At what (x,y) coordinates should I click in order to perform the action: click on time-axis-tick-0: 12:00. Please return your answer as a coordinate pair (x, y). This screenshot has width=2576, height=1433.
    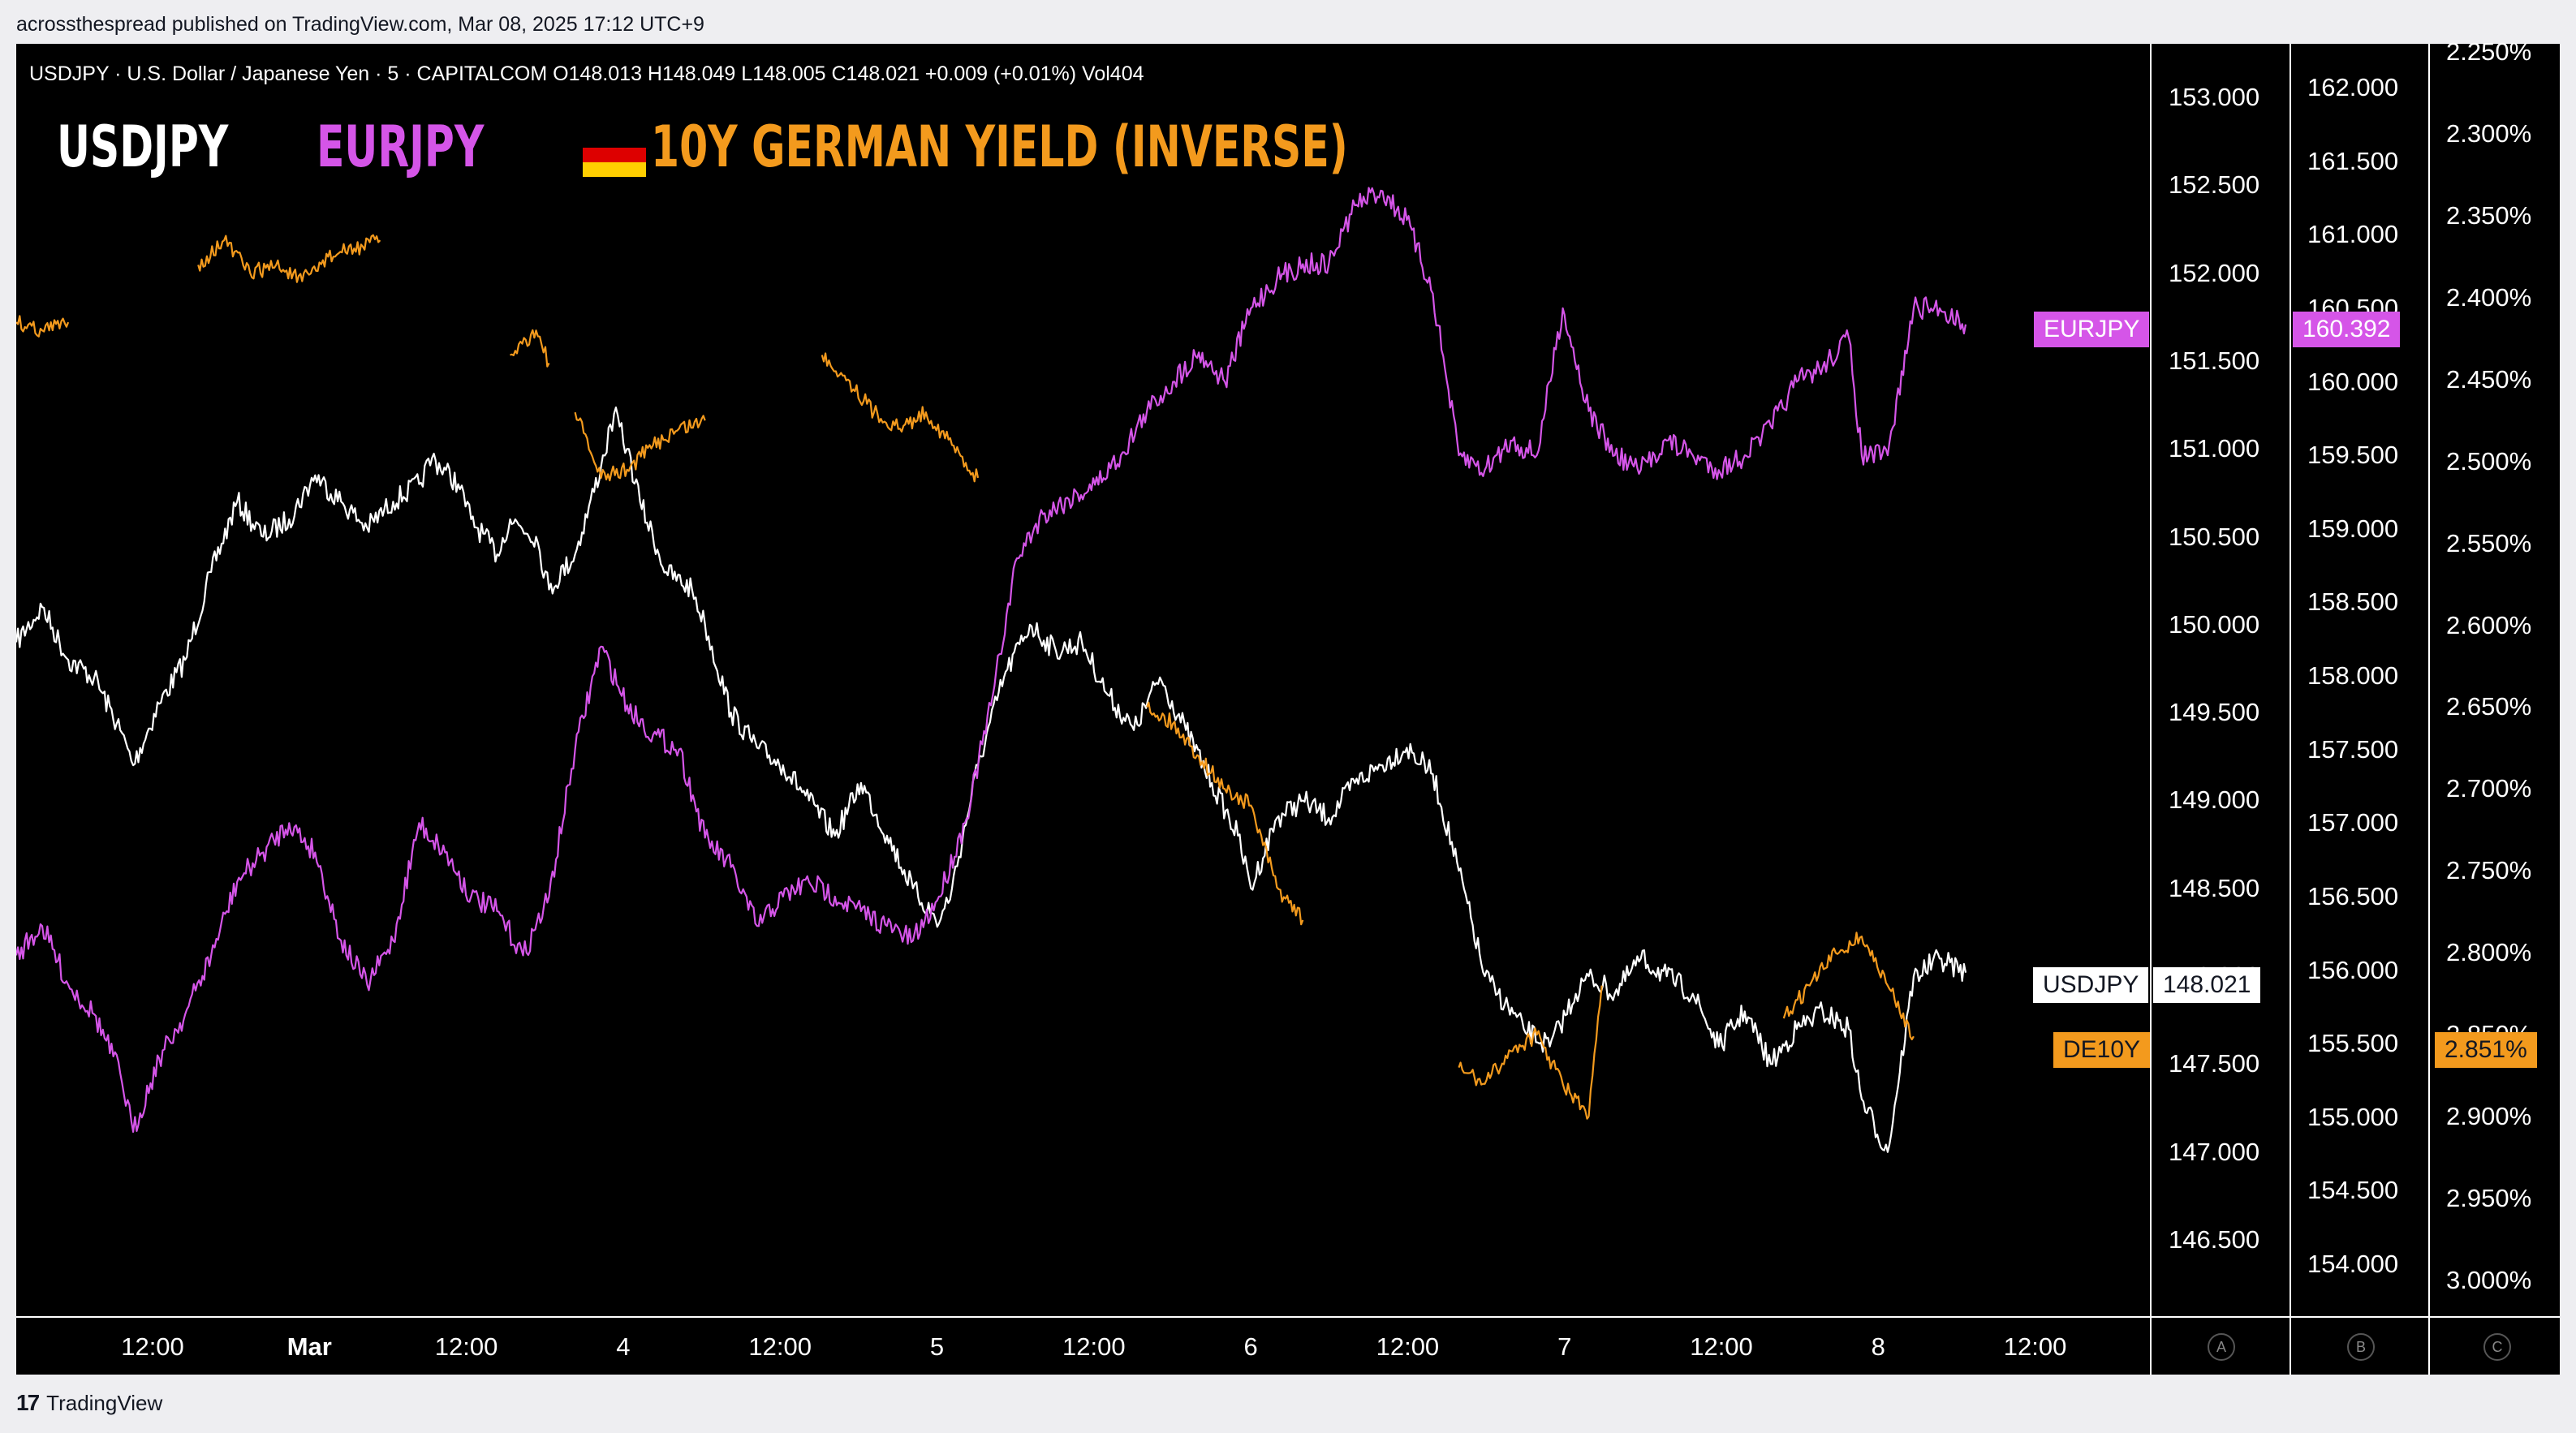
    Looking at the image, I should click on (153, 1347).